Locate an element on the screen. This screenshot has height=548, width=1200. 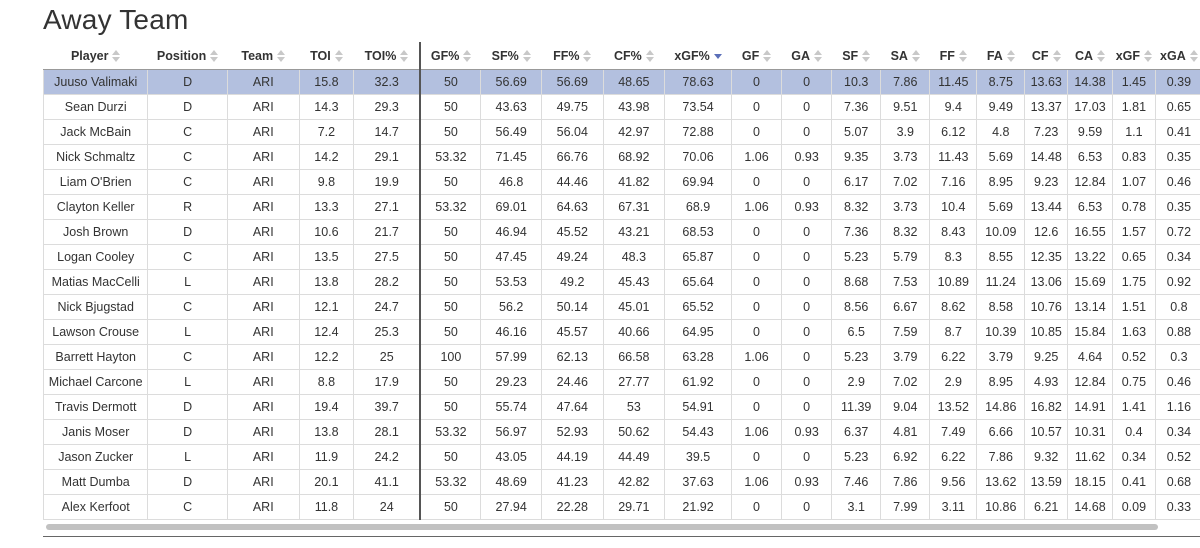
table-cell: 45.57 is located at coordinates (572, 332).